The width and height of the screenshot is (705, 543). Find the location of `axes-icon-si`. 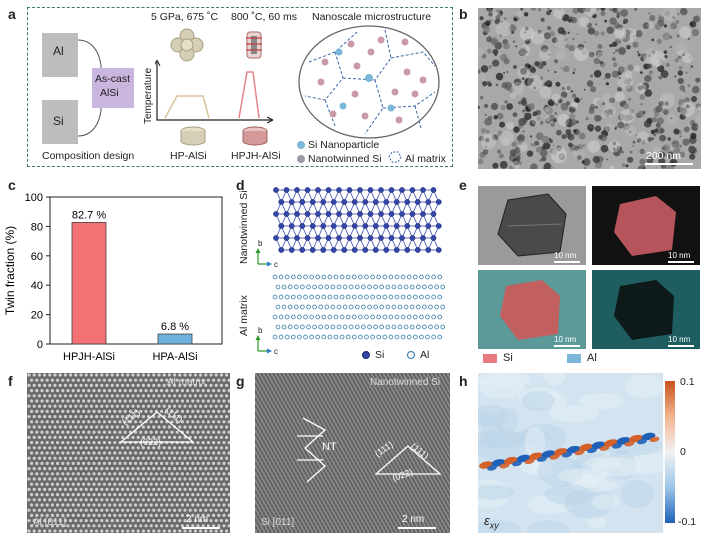

axes-icon-si is located at coordinates (263, 257).